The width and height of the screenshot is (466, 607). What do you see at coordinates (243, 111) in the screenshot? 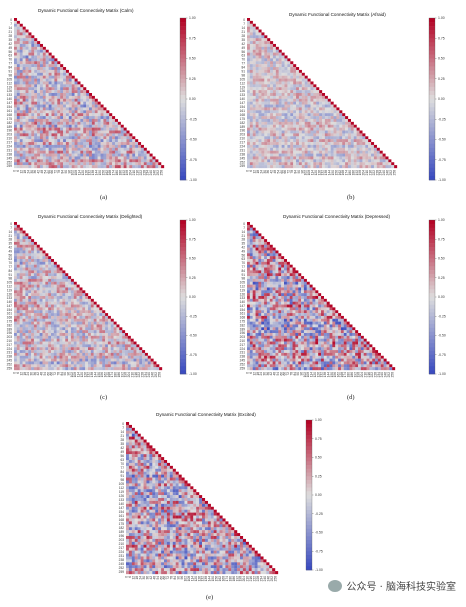
I see `y-tick-label: 161` at bounding box center [243, 111].